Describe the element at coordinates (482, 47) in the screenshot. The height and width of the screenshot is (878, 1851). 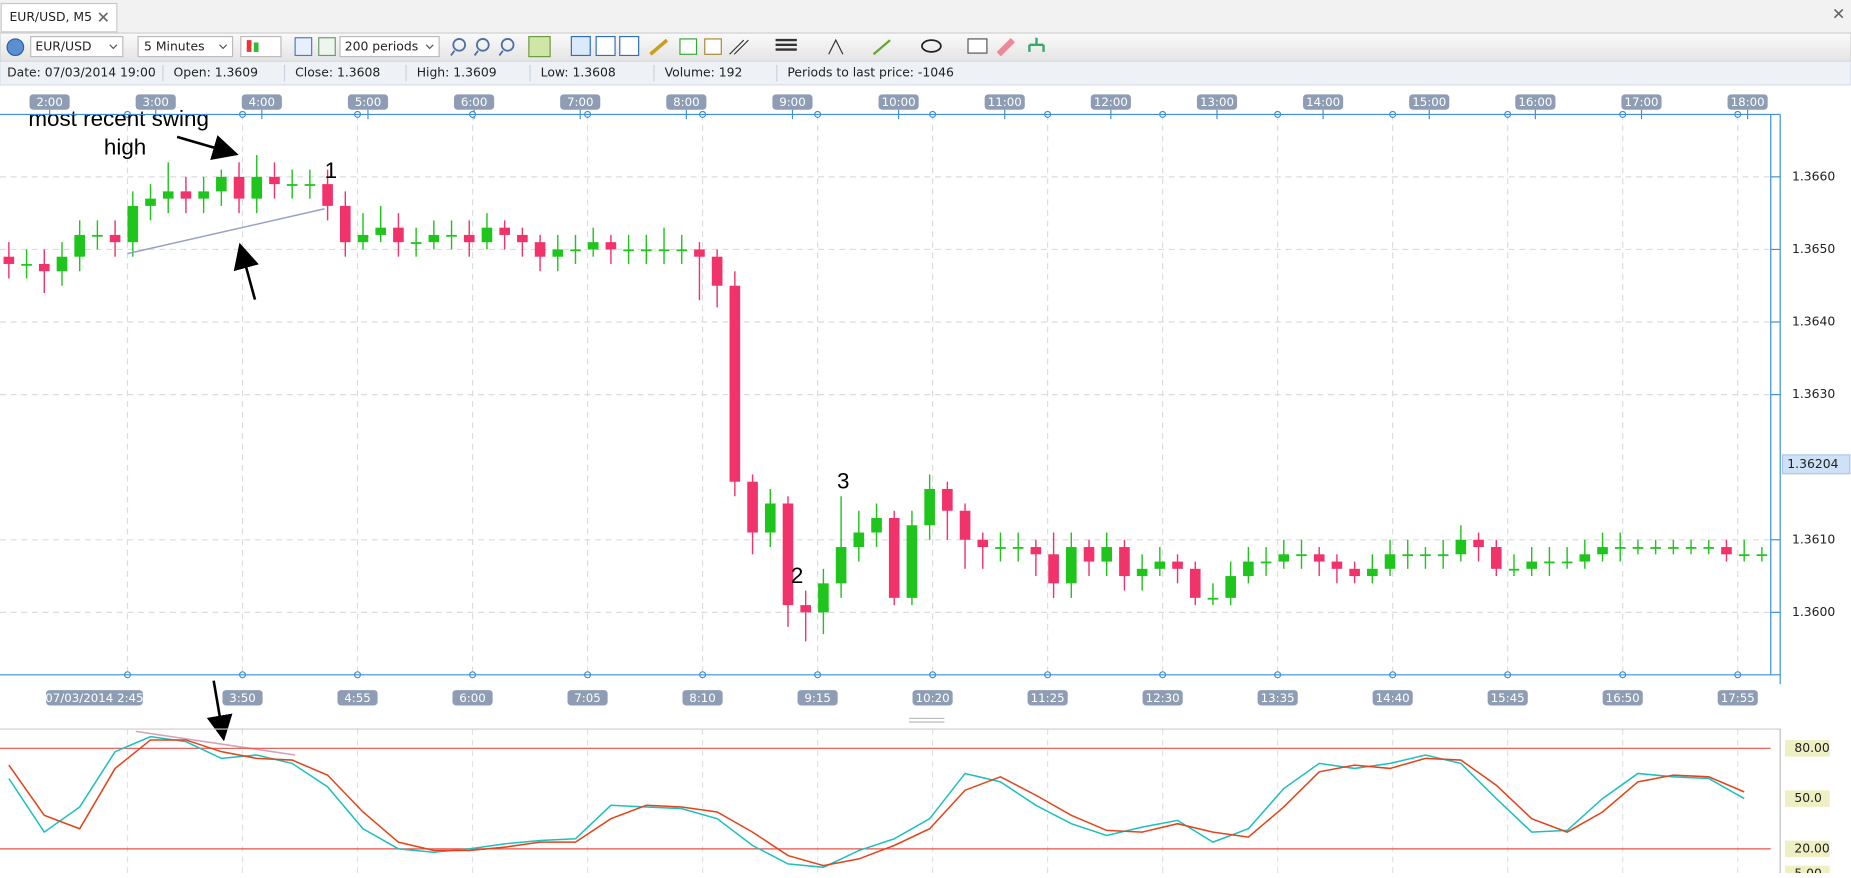
I see `zoom-tools` at that location.